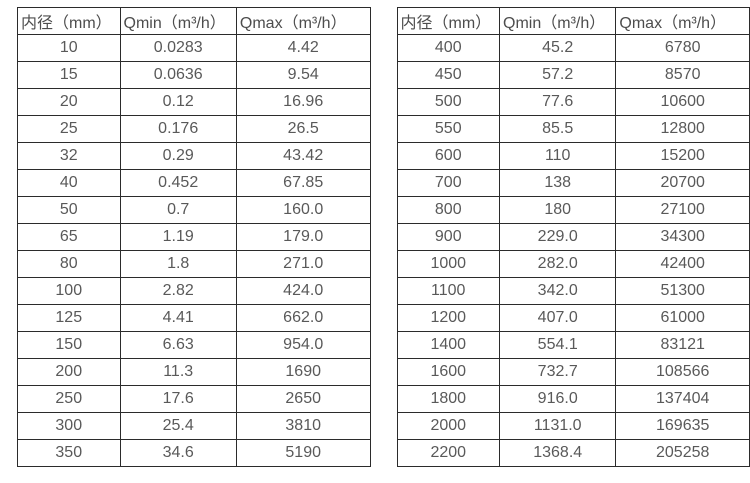  Describe the element at coordinates (178, 237) in the screenshot. I see `table-cell: 1.19` at that location.